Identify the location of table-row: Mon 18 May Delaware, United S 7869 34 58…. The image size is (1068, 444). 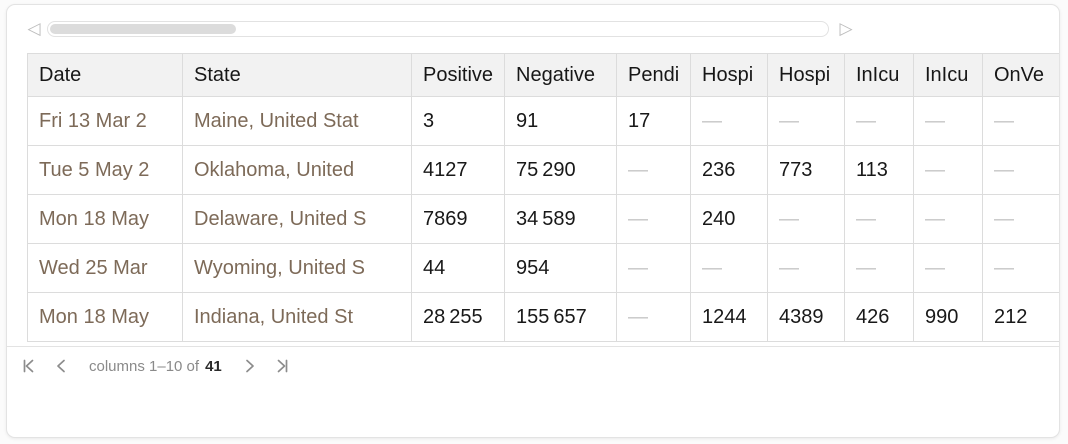
(543, 219).